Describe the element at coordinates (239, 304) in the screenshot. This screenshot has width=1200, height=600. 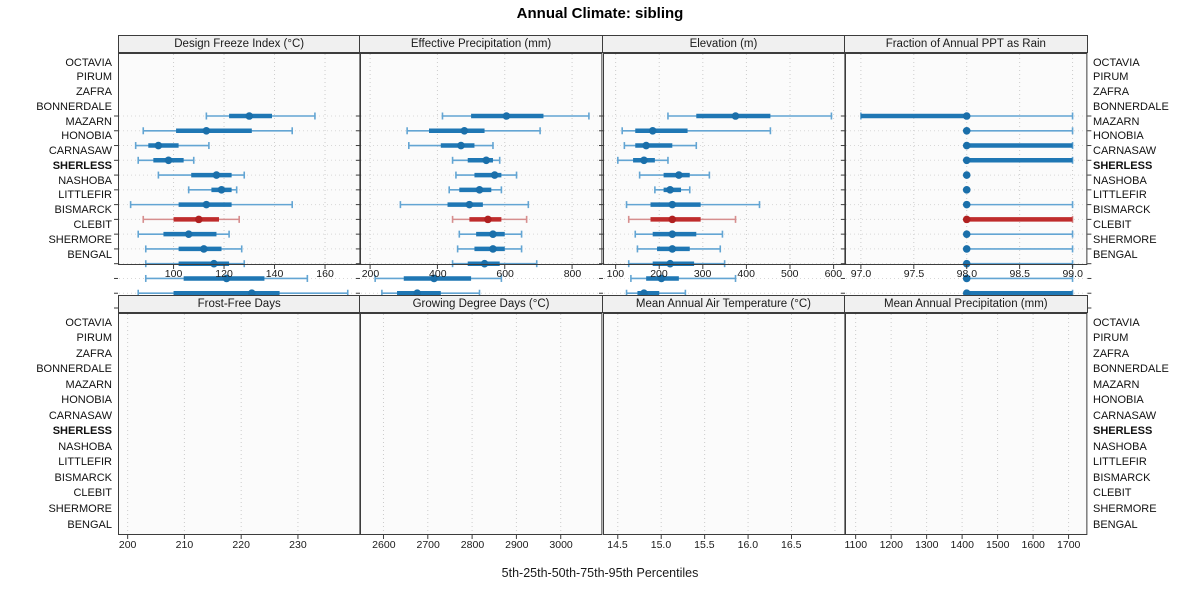
I see `panel-strip-frost-free-days: Frost-Free Days` at that location.